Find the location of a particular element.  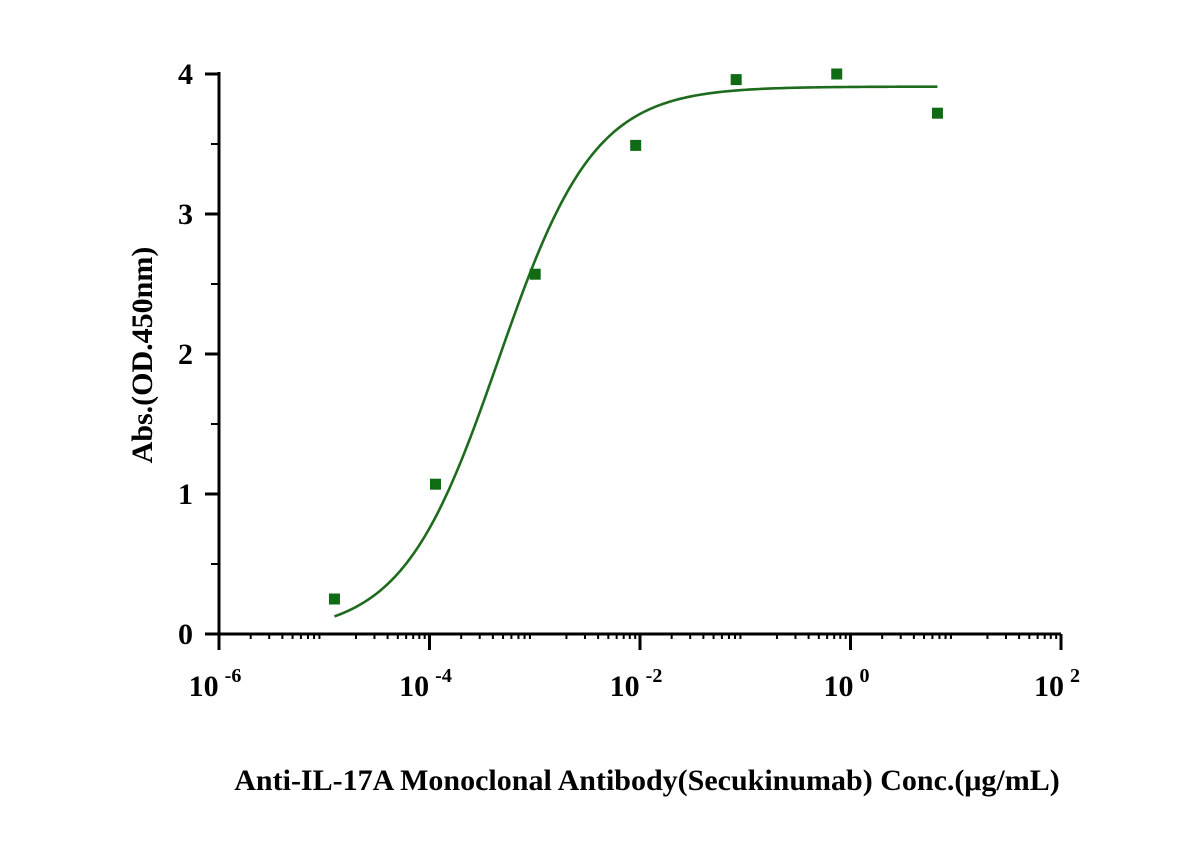

x-tick-labels: 10 -6 10 -4 10 -2 10 0 10 2 is located at coordinates (634, 684).